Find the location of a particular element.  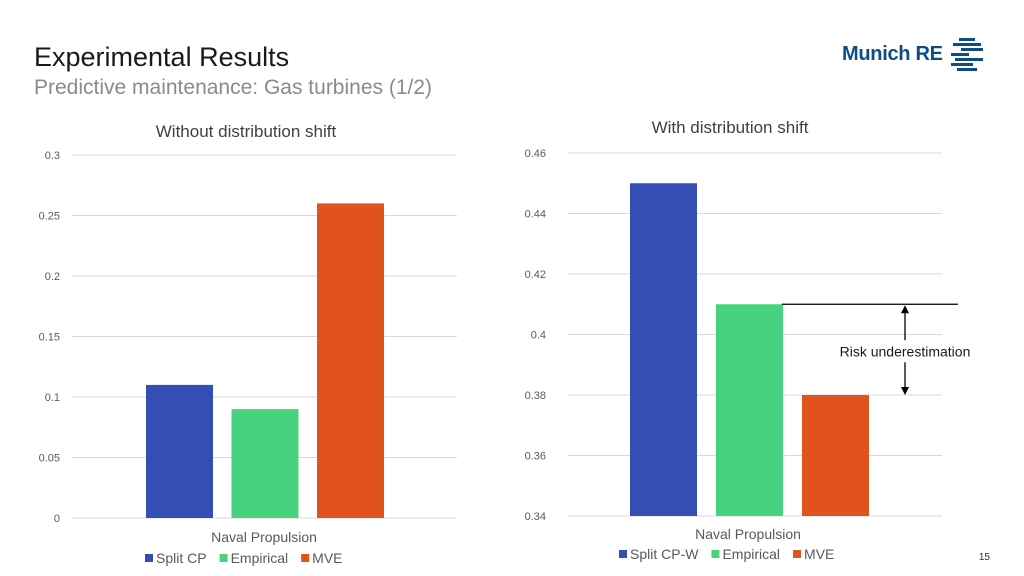

legend: Split CP Empirical MVE is located at coordinates (244, 558).